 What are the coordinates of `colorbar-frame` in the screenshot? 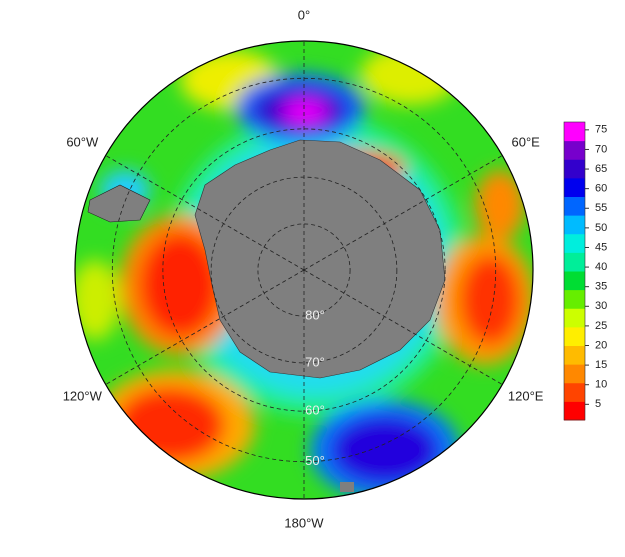 It's located at (574, 271).